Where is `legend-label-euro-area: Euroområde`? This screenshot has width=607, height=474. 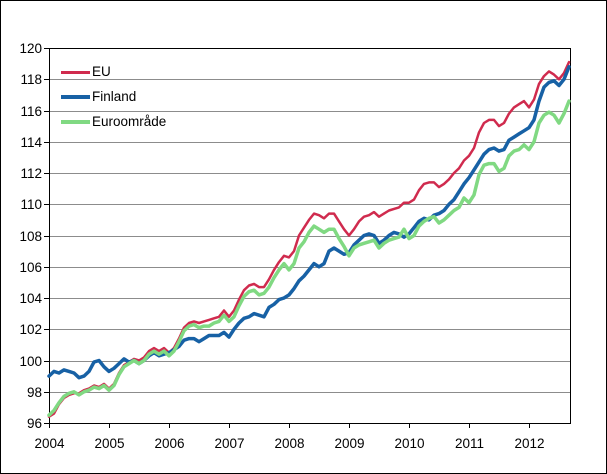
legend-label-euro-area: Euroområde is located at coordinates (129, 121).